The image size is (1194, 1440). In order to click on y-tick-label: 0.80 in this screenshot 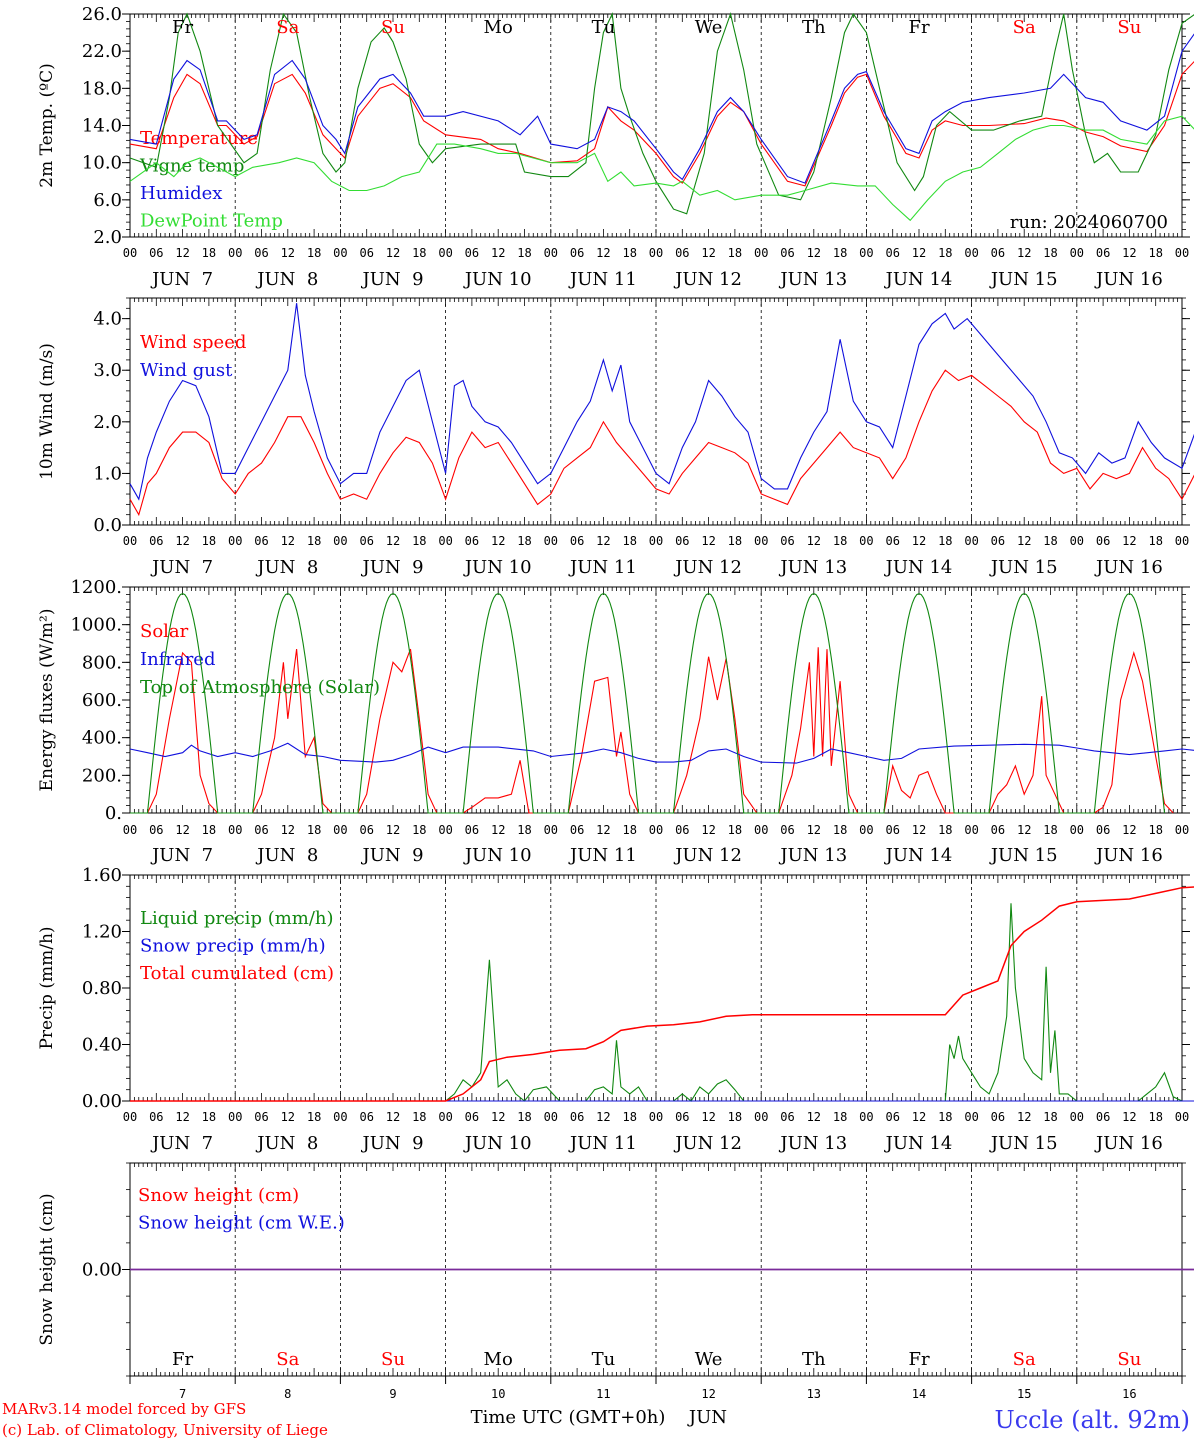, I will do `click(102, 988)`.